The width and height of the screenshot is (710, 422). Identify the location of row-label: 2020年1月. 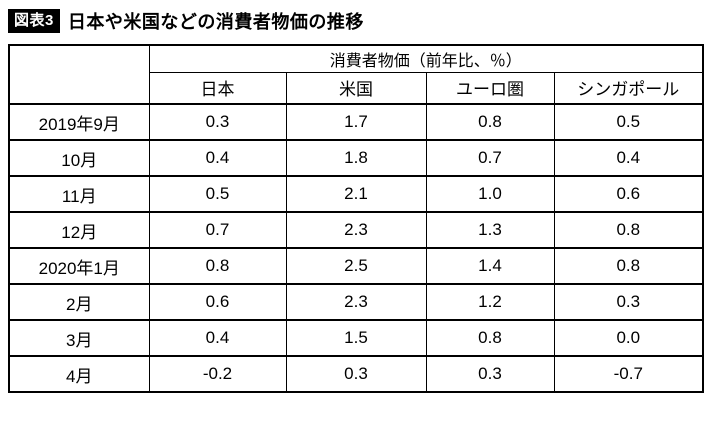
(79, 266).